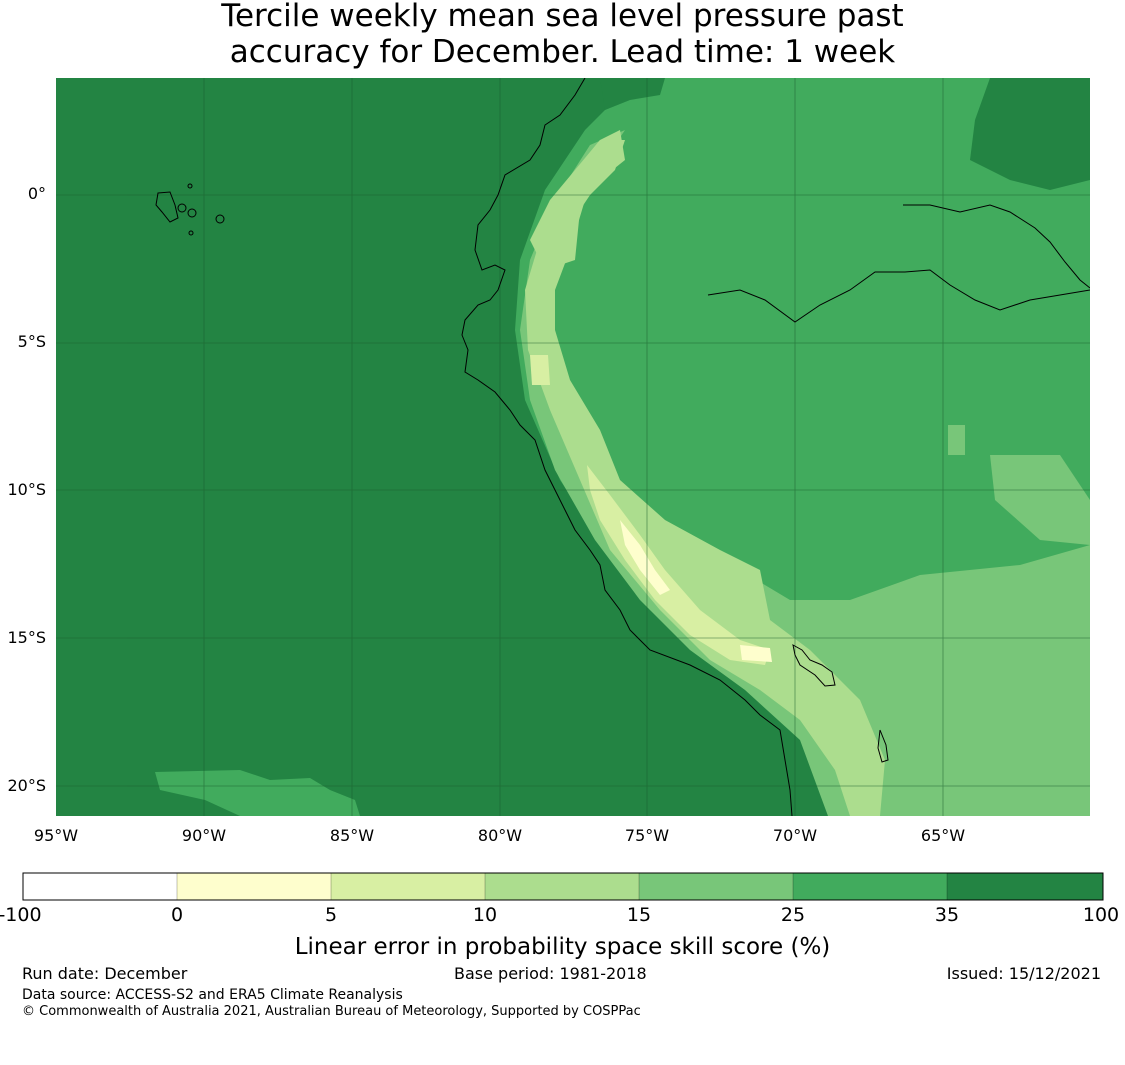  Describe the element at coordinates (577, 200) in the screenshot. I see `field-10-15-top` at that location.